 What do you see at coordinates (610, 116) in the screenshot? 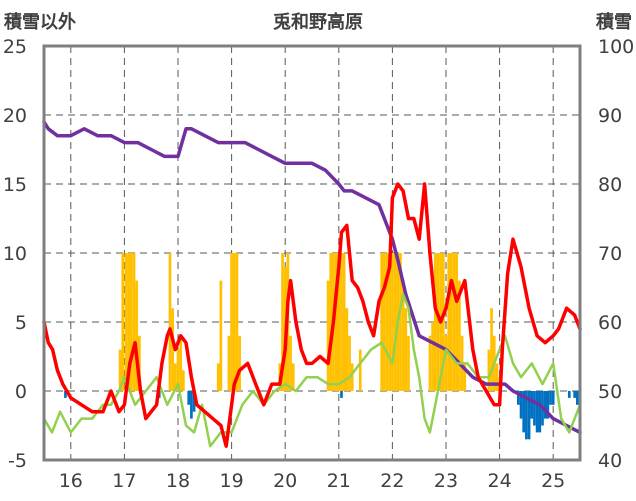
I see `y-right-tick-label: 90` at bounding box center [610, 116].